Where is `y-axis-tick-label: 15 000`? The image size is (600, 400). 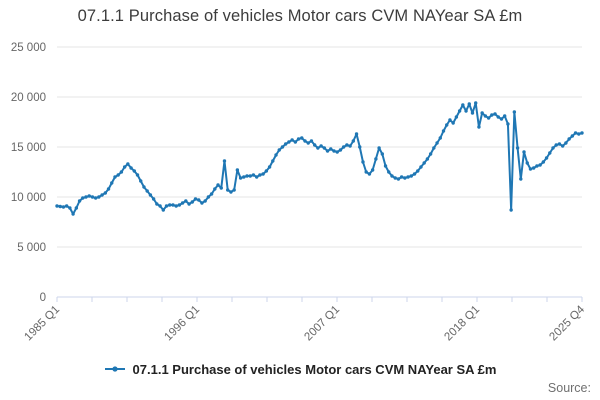 y-axis-tick-label: 15 000 is located at coordinates (28, 148).